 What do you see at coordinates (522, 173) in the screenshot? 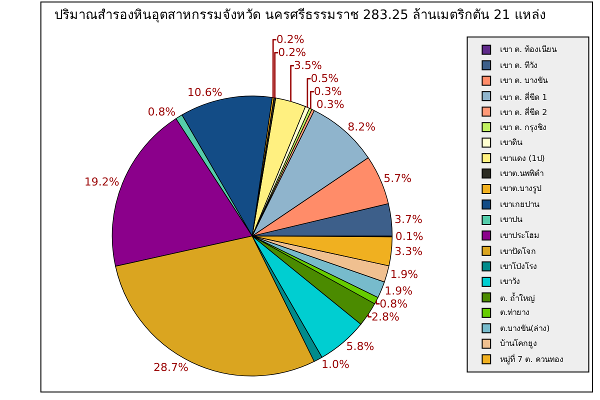
I see `legend-label: เขาต.นพพิตำ` at bounding box center [522, 173].